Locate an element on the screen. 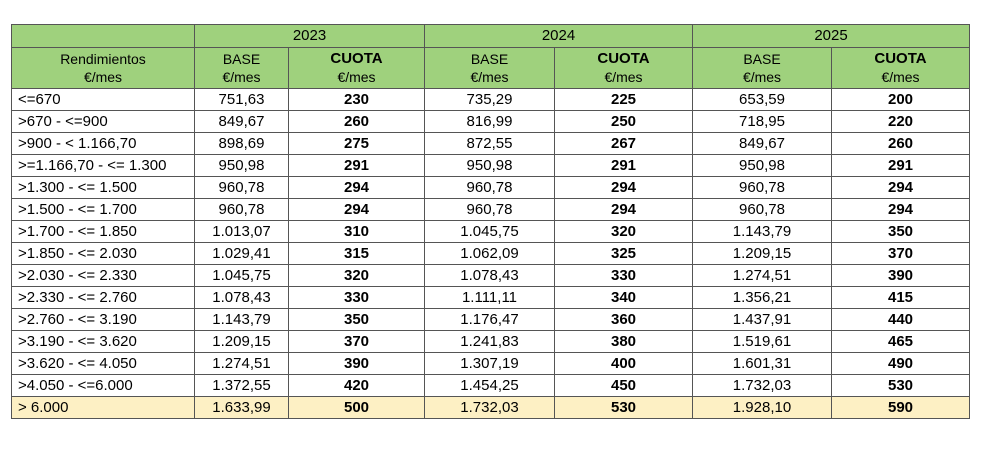 The image size is (988, 460). year-header-2025: 2025 is located at coordinates (831, 36).